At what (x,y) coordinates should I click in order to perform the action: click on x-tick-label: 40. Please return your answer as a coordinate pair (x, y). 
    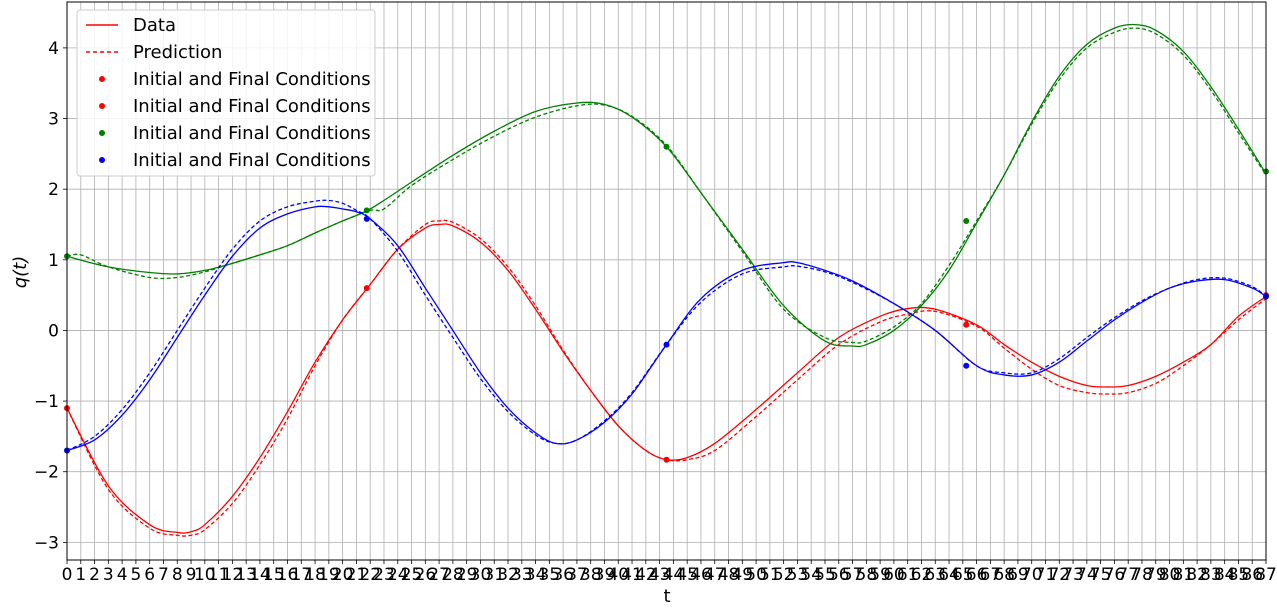
    Looking at the image, I should click on (618, 575).